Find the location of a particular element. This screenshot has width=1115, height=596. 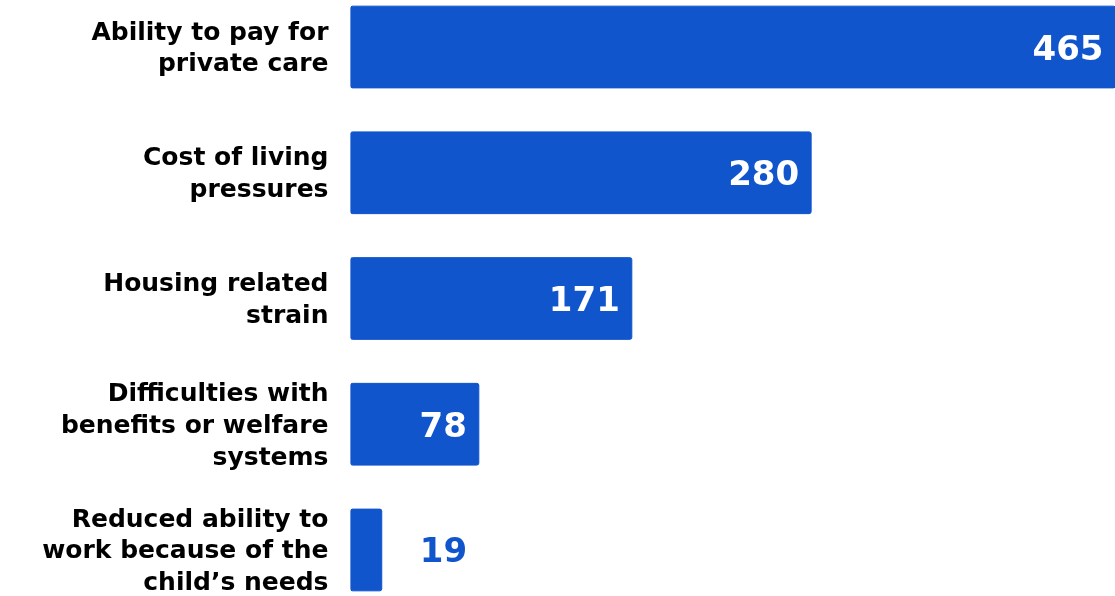

data-label: 171 is located at coordinates (584, 299).